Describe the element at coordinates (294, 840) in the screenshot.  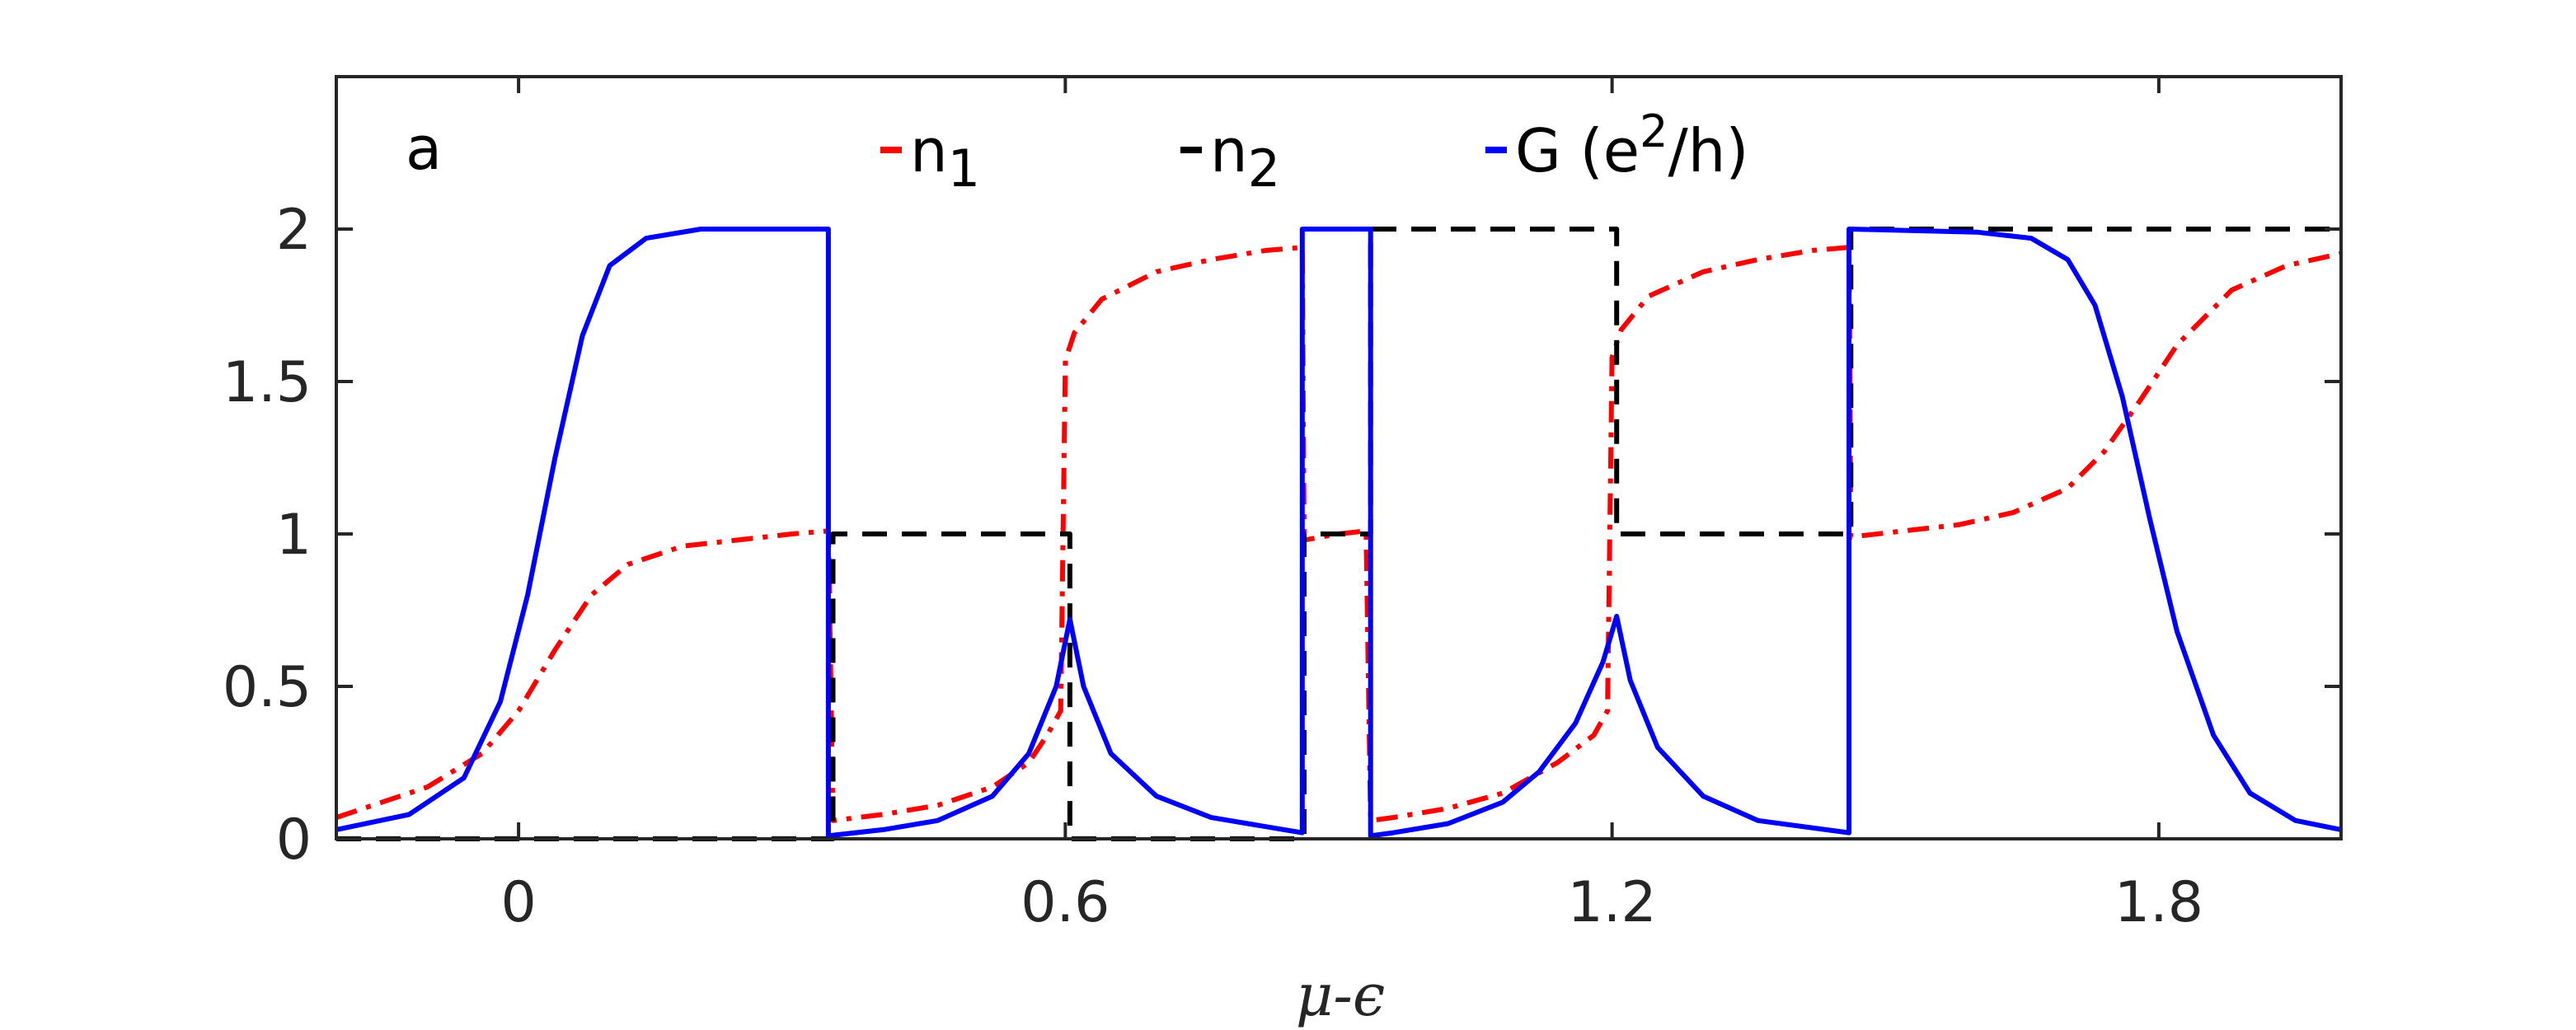
I see `y-tick-label: 0` at that location.